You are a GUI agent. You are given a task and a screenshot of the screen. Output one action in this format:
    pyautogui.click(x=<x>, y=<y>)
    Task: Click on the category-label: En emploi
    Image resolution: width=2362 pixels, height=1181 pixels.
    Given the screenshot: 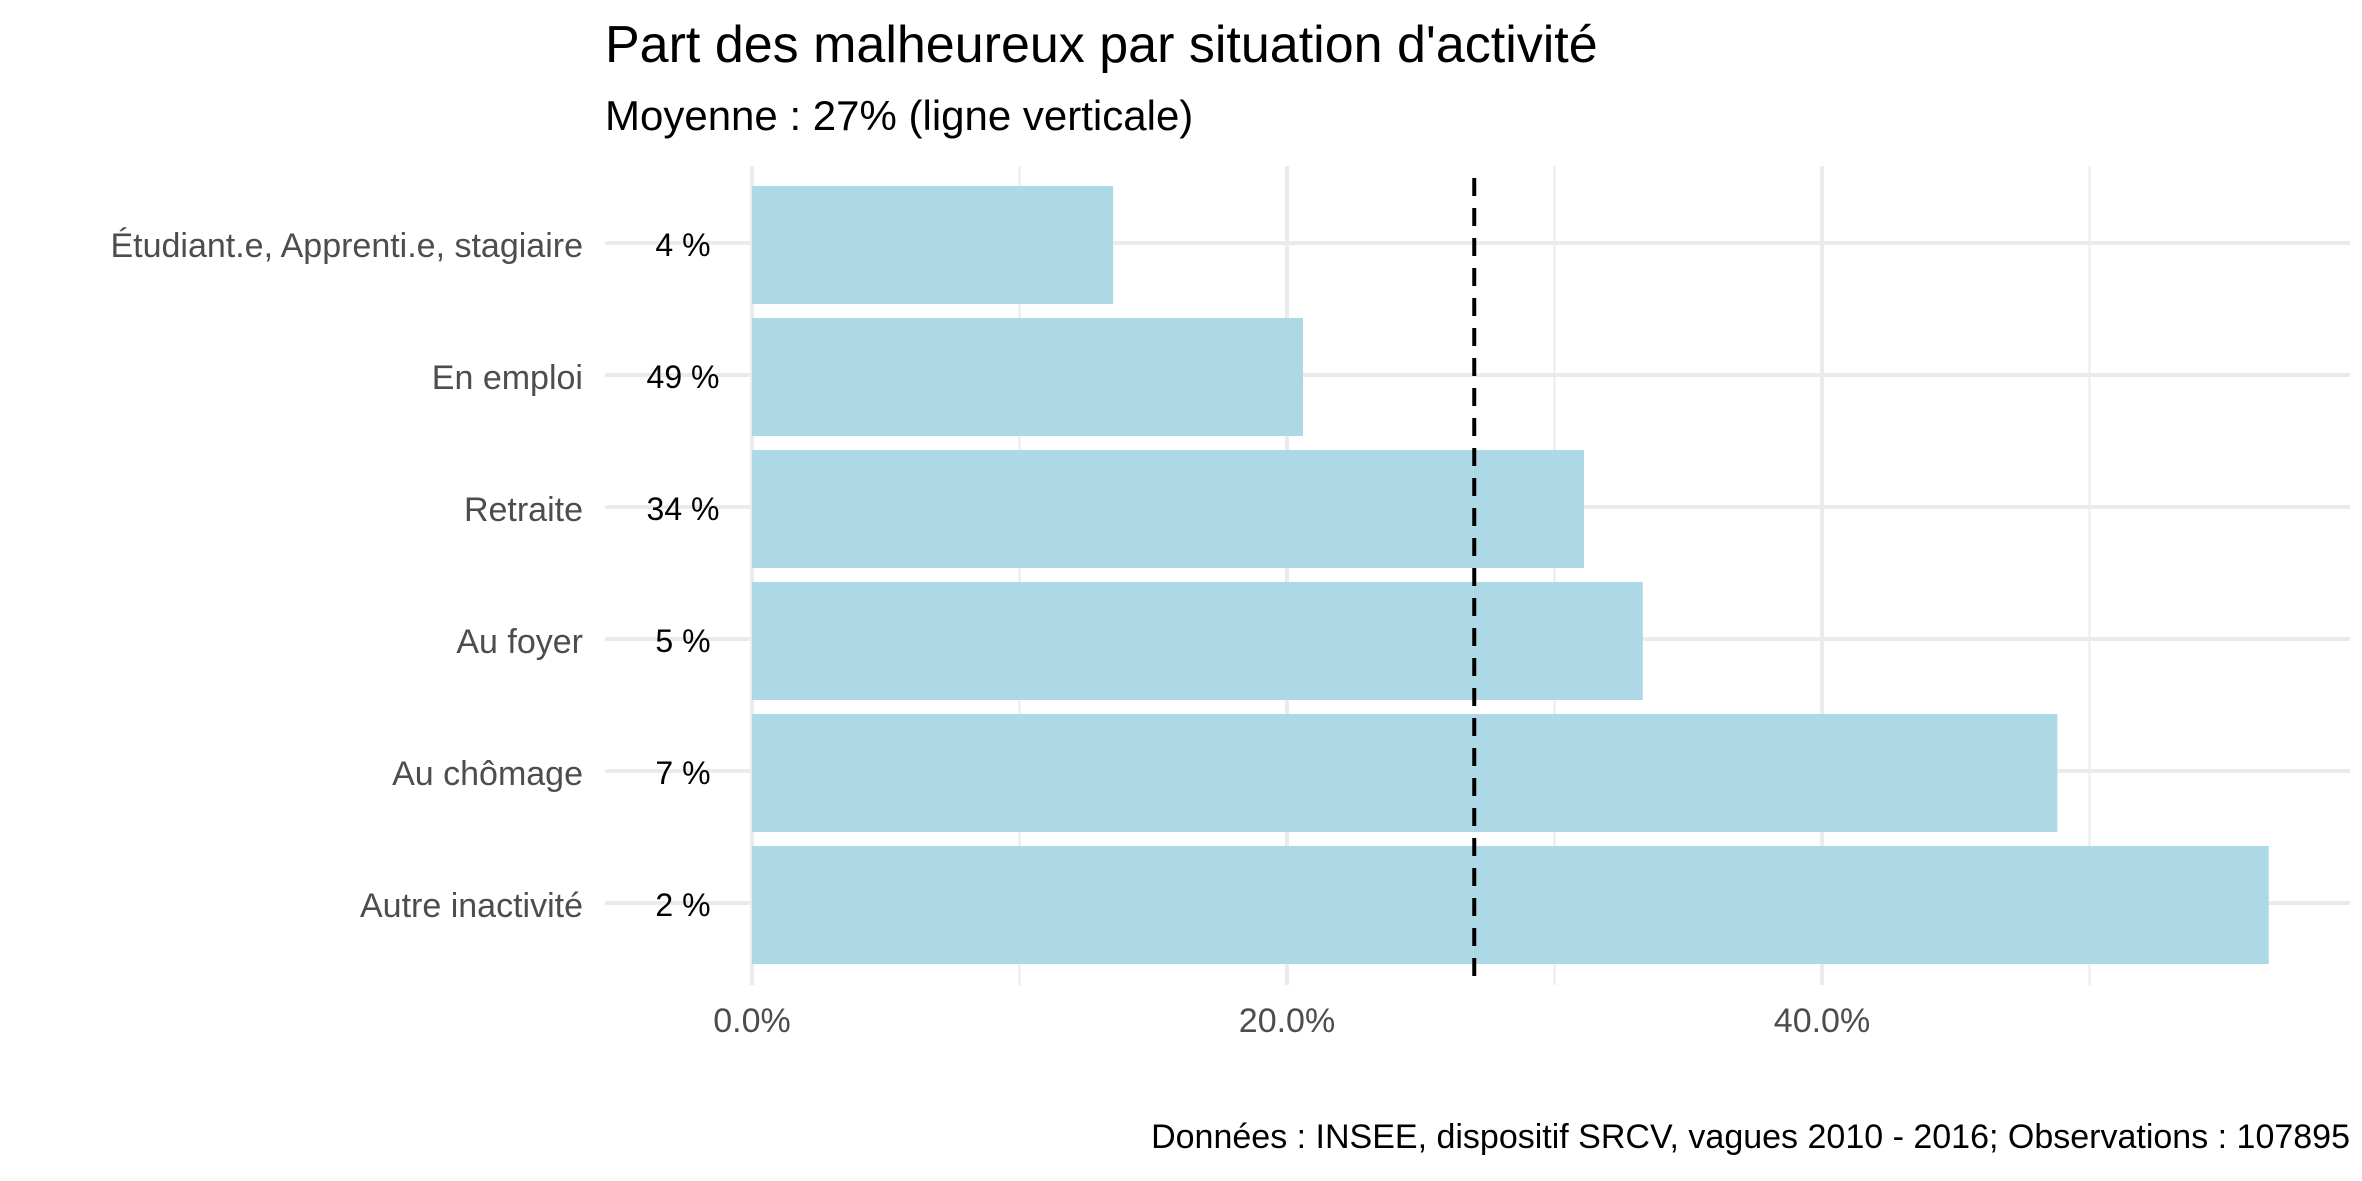 What is the action you would take?
    pyautogui.click(x=507, y=378)
    